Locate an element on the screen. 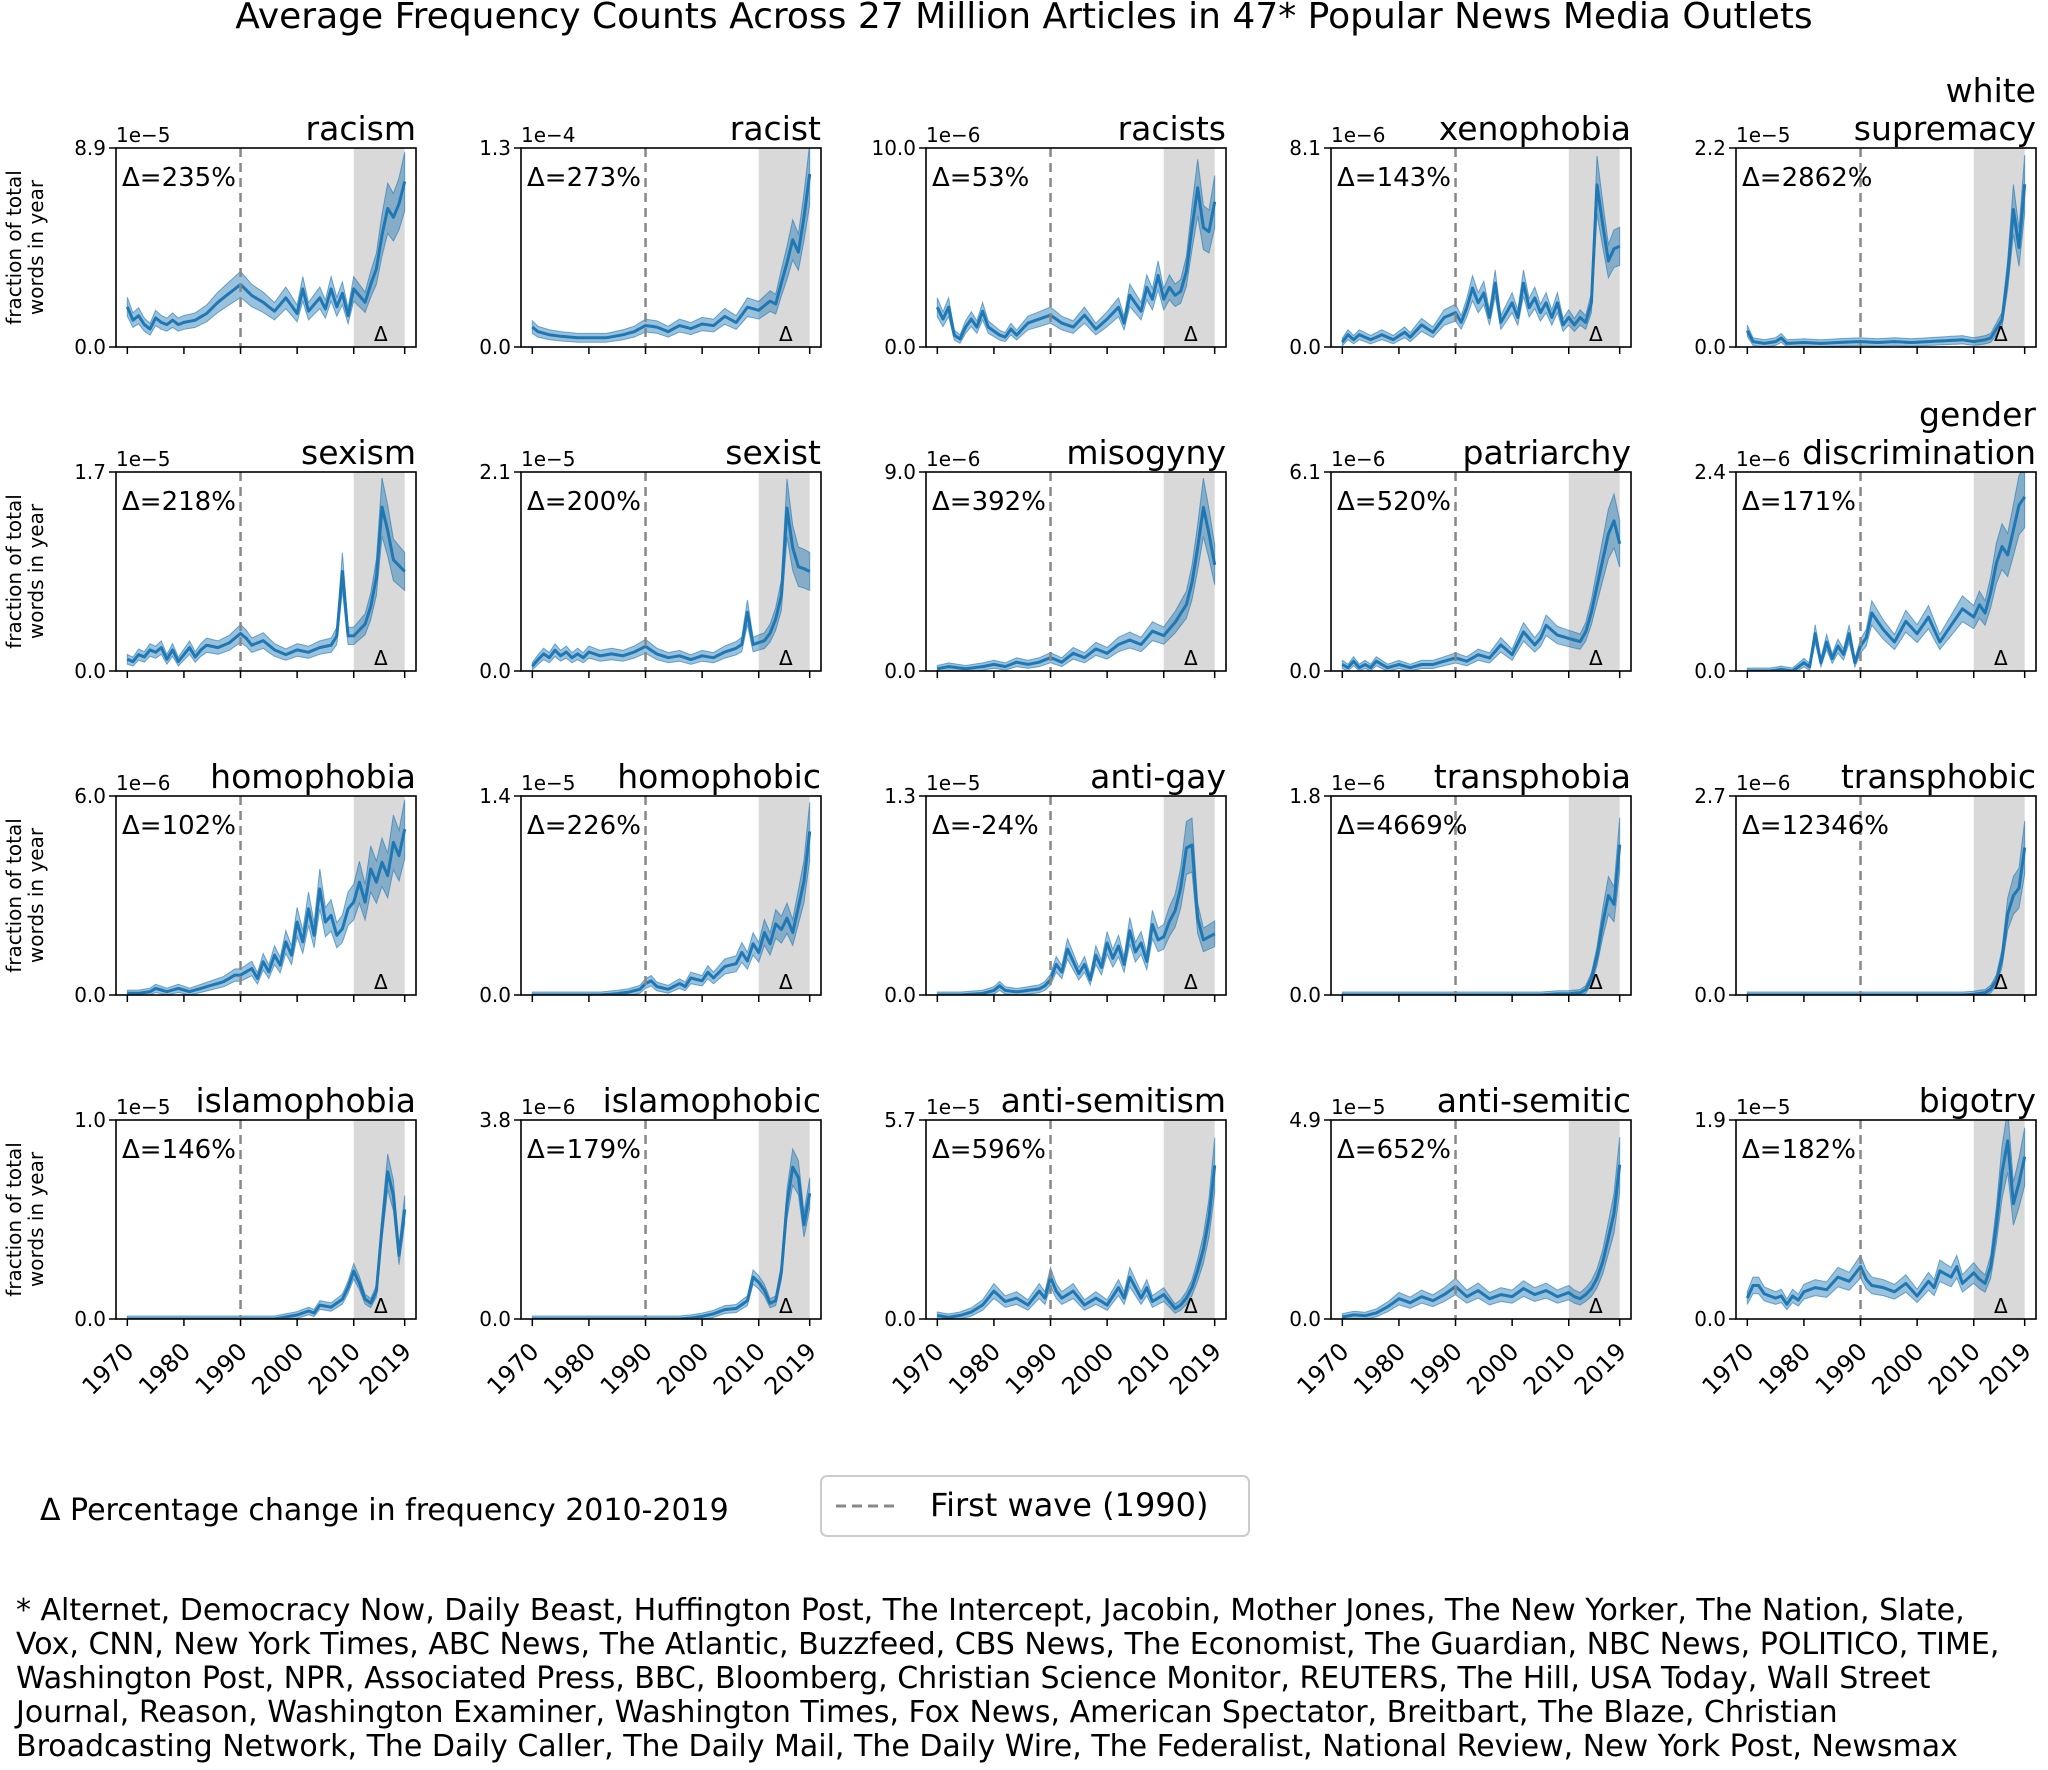 This screenshot has width=2048, height=1770. y-tick-label: 5.7 is located at coordinates (900, 1120).